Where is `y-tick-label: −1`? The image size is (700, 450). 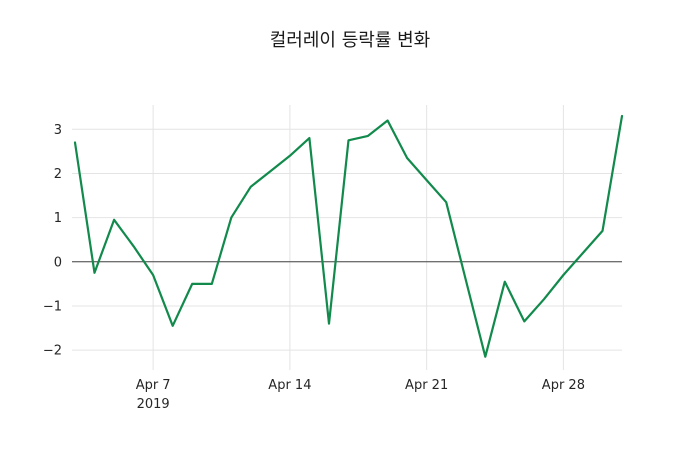
y-tick-label: −1 is located at coordinates (52, 306).